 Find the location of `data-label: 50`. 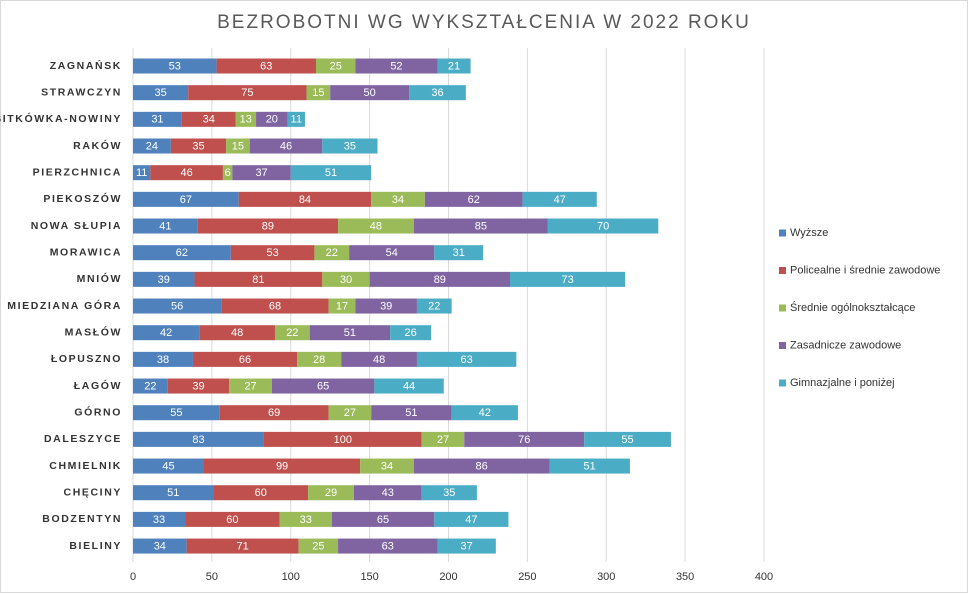

data-label: 50 is located at coordinates (370, 93).